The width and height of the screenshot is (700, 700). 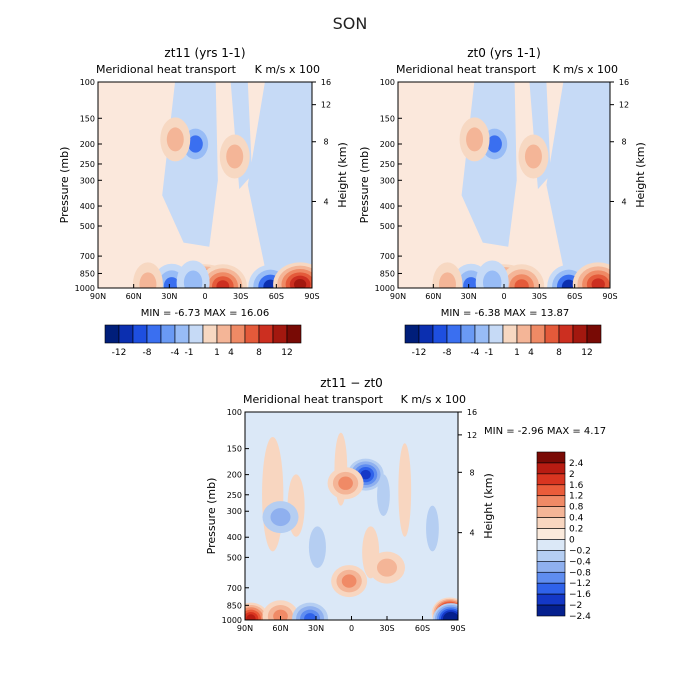 What do you see at coordinates (623, 201) in the screenshot?
I see `right-tick-label: 4` at bounding box center [623, 201].